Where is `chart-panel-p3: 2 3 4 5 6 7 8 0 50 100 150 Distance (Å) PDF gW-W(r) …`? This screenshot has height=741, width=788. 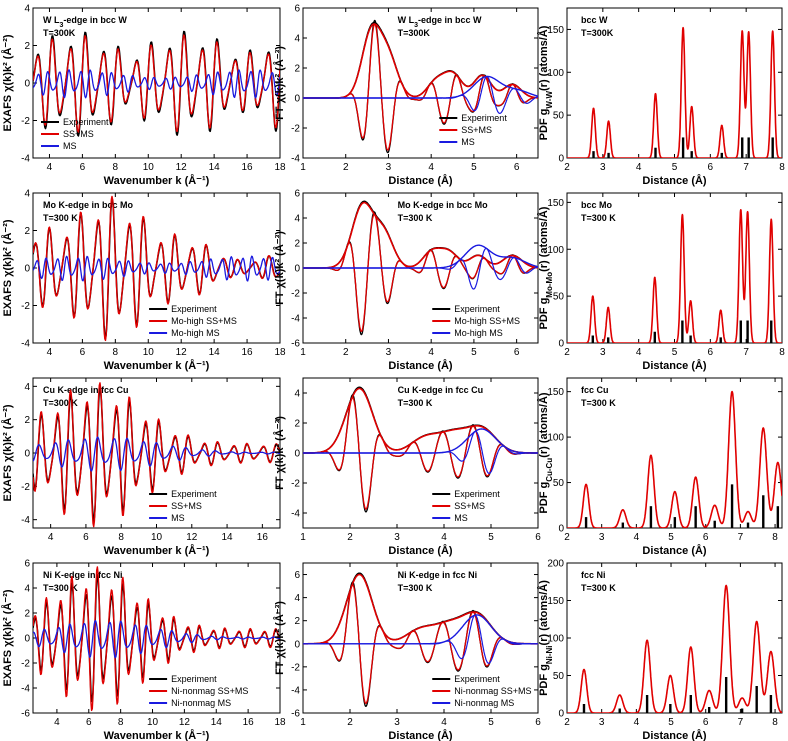 chart-panel-p3: 2 3 4 5 6 7 8 0 50 100 150 Distance (Å) PDF gW-W(r) … is located at coordinates (661, 97).